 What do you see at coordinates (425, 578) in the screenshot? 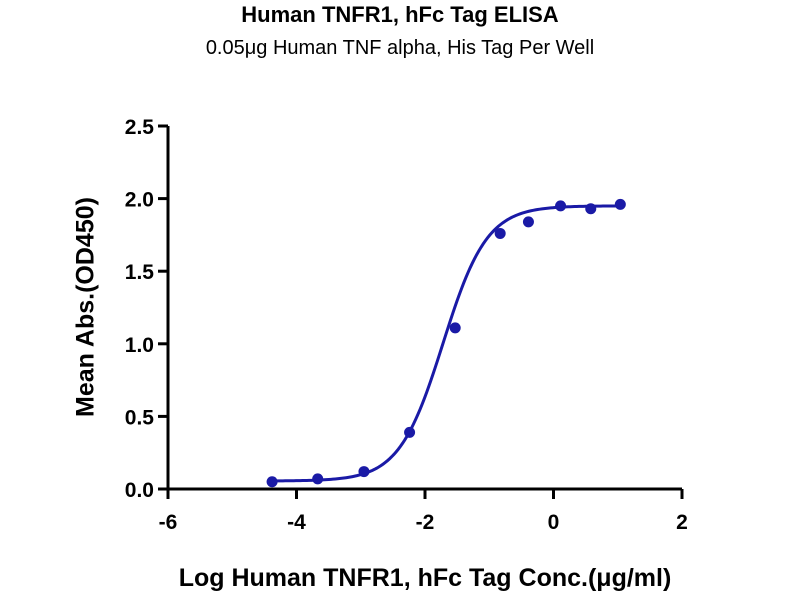
I see `x-axis-label: Log Human TNFR1, hFc Tag Conc.(μg/ml)` at bounding box center [425, 578].